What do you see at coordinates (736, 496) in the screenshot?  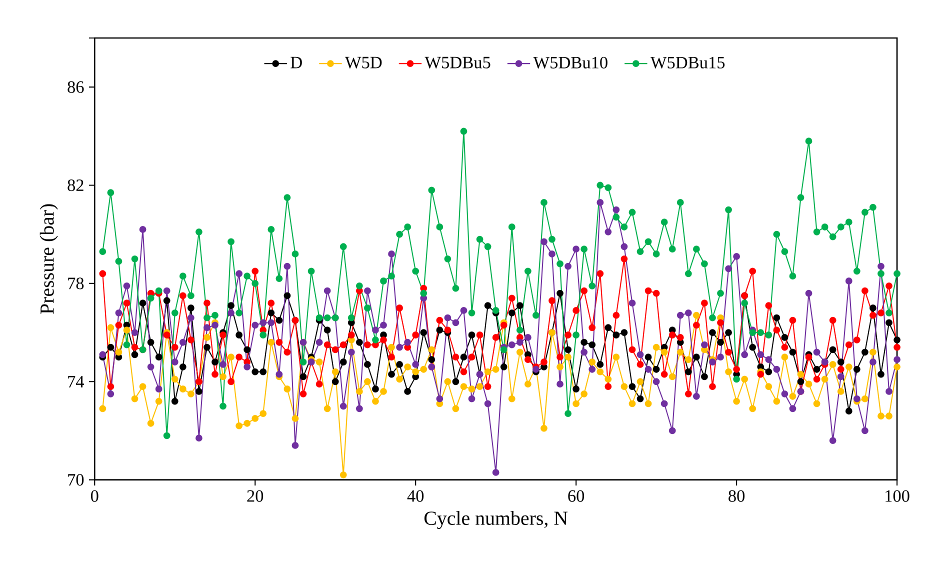 I see `x-tick-label: 80` at bounding box center [736, 496].